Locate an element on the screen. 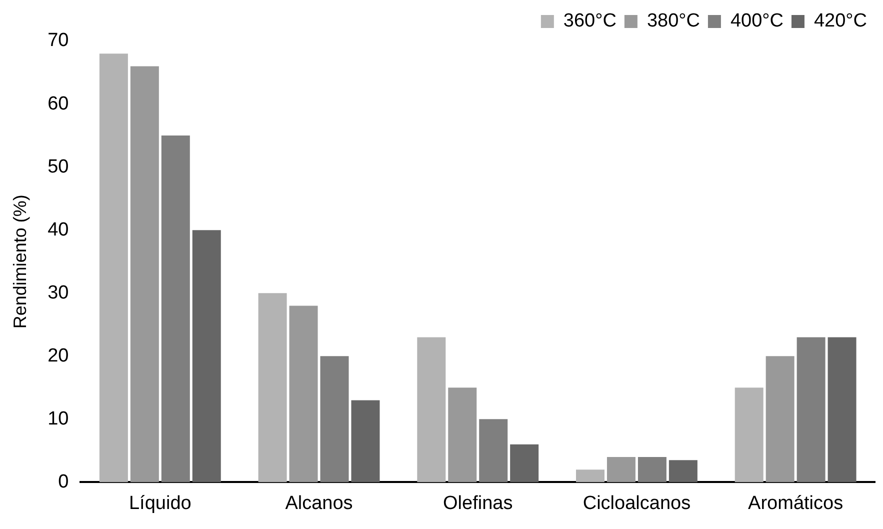 This screenshot has width=883, height=529. legend-label: 380°C is located at coordinates (673, 21).